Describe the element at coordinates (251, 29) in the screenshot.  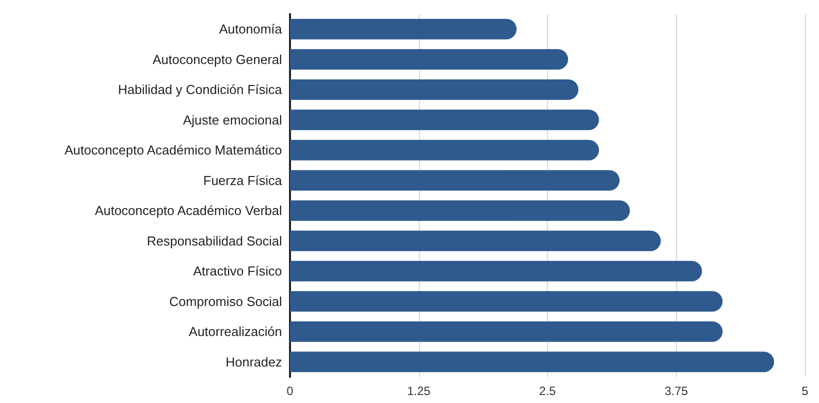
I see `y-tick-label: Autonomía` at that location.